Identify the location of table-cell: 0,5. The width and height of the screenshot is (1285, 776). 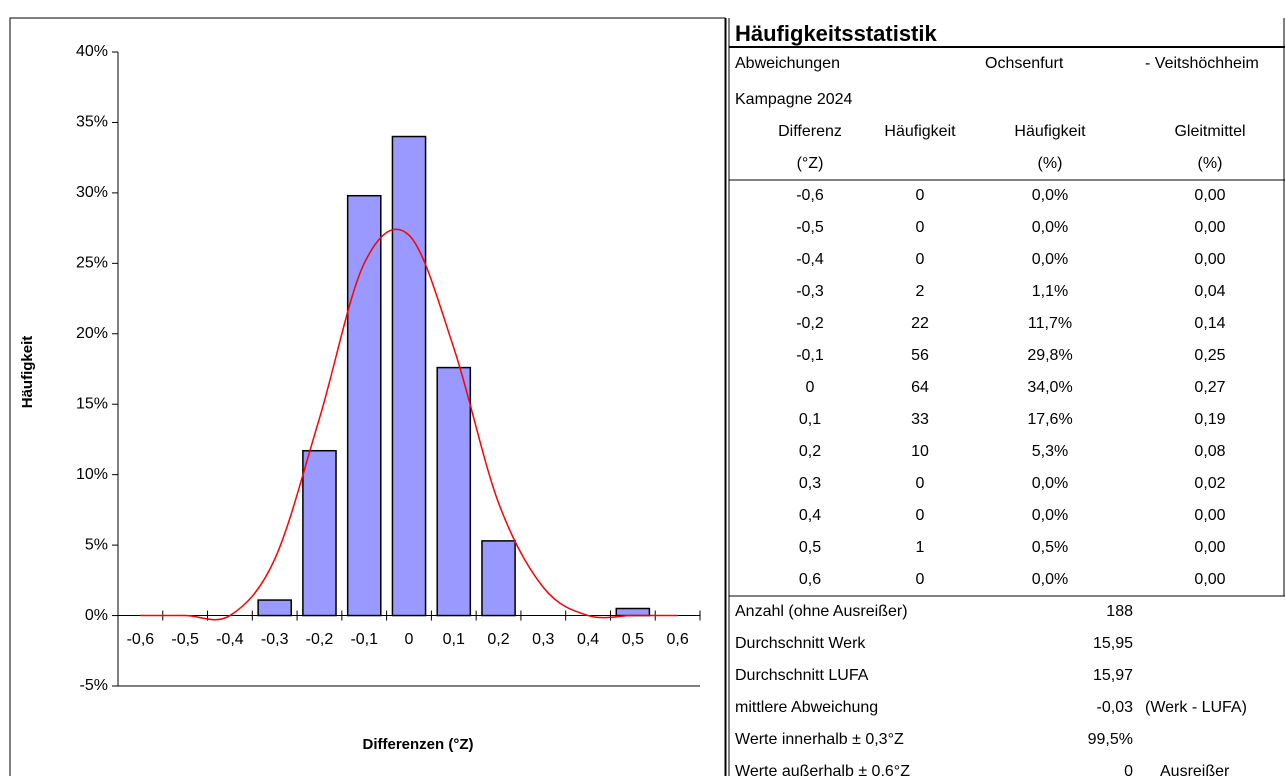
(810, 547).